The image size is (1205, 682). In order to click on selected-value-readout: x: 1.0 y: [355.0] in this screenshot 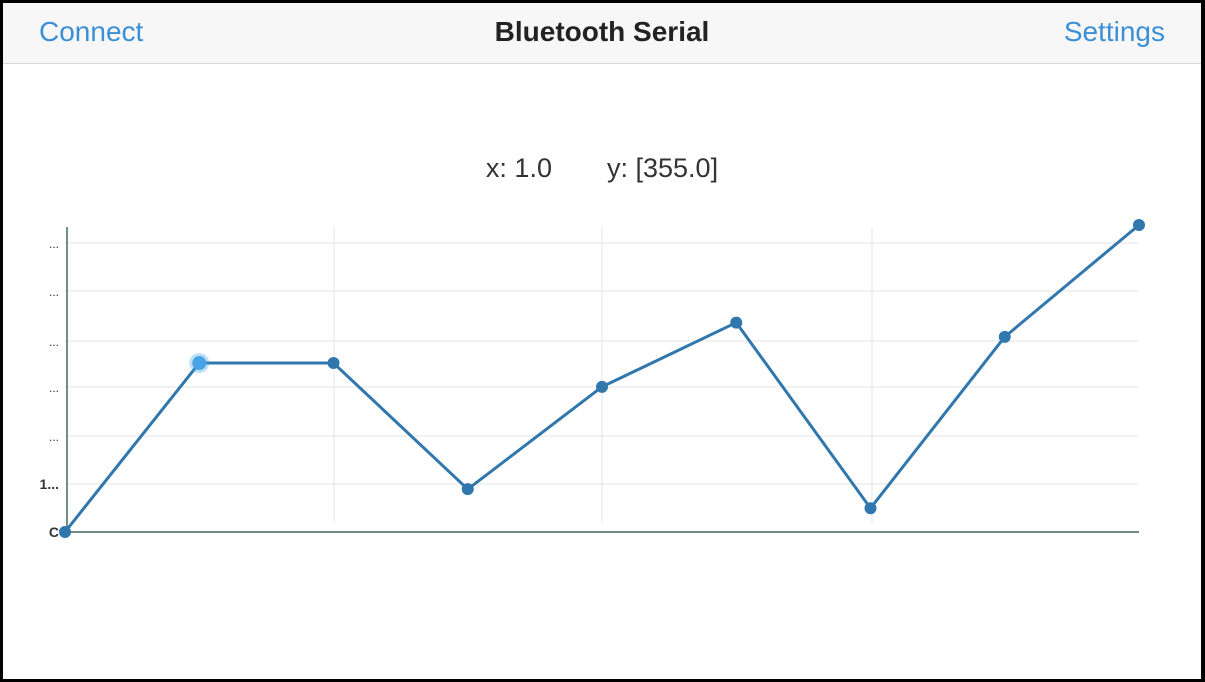, I will do `click(602, 168)`.